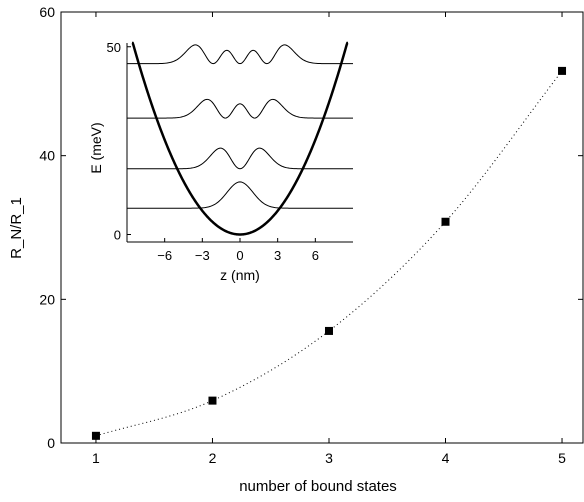 The height and width of the screenshot is (502, 584). Describe the element at coordinates (213, 458) in the screenshot. I see `x-tick-label: 2` at that location.